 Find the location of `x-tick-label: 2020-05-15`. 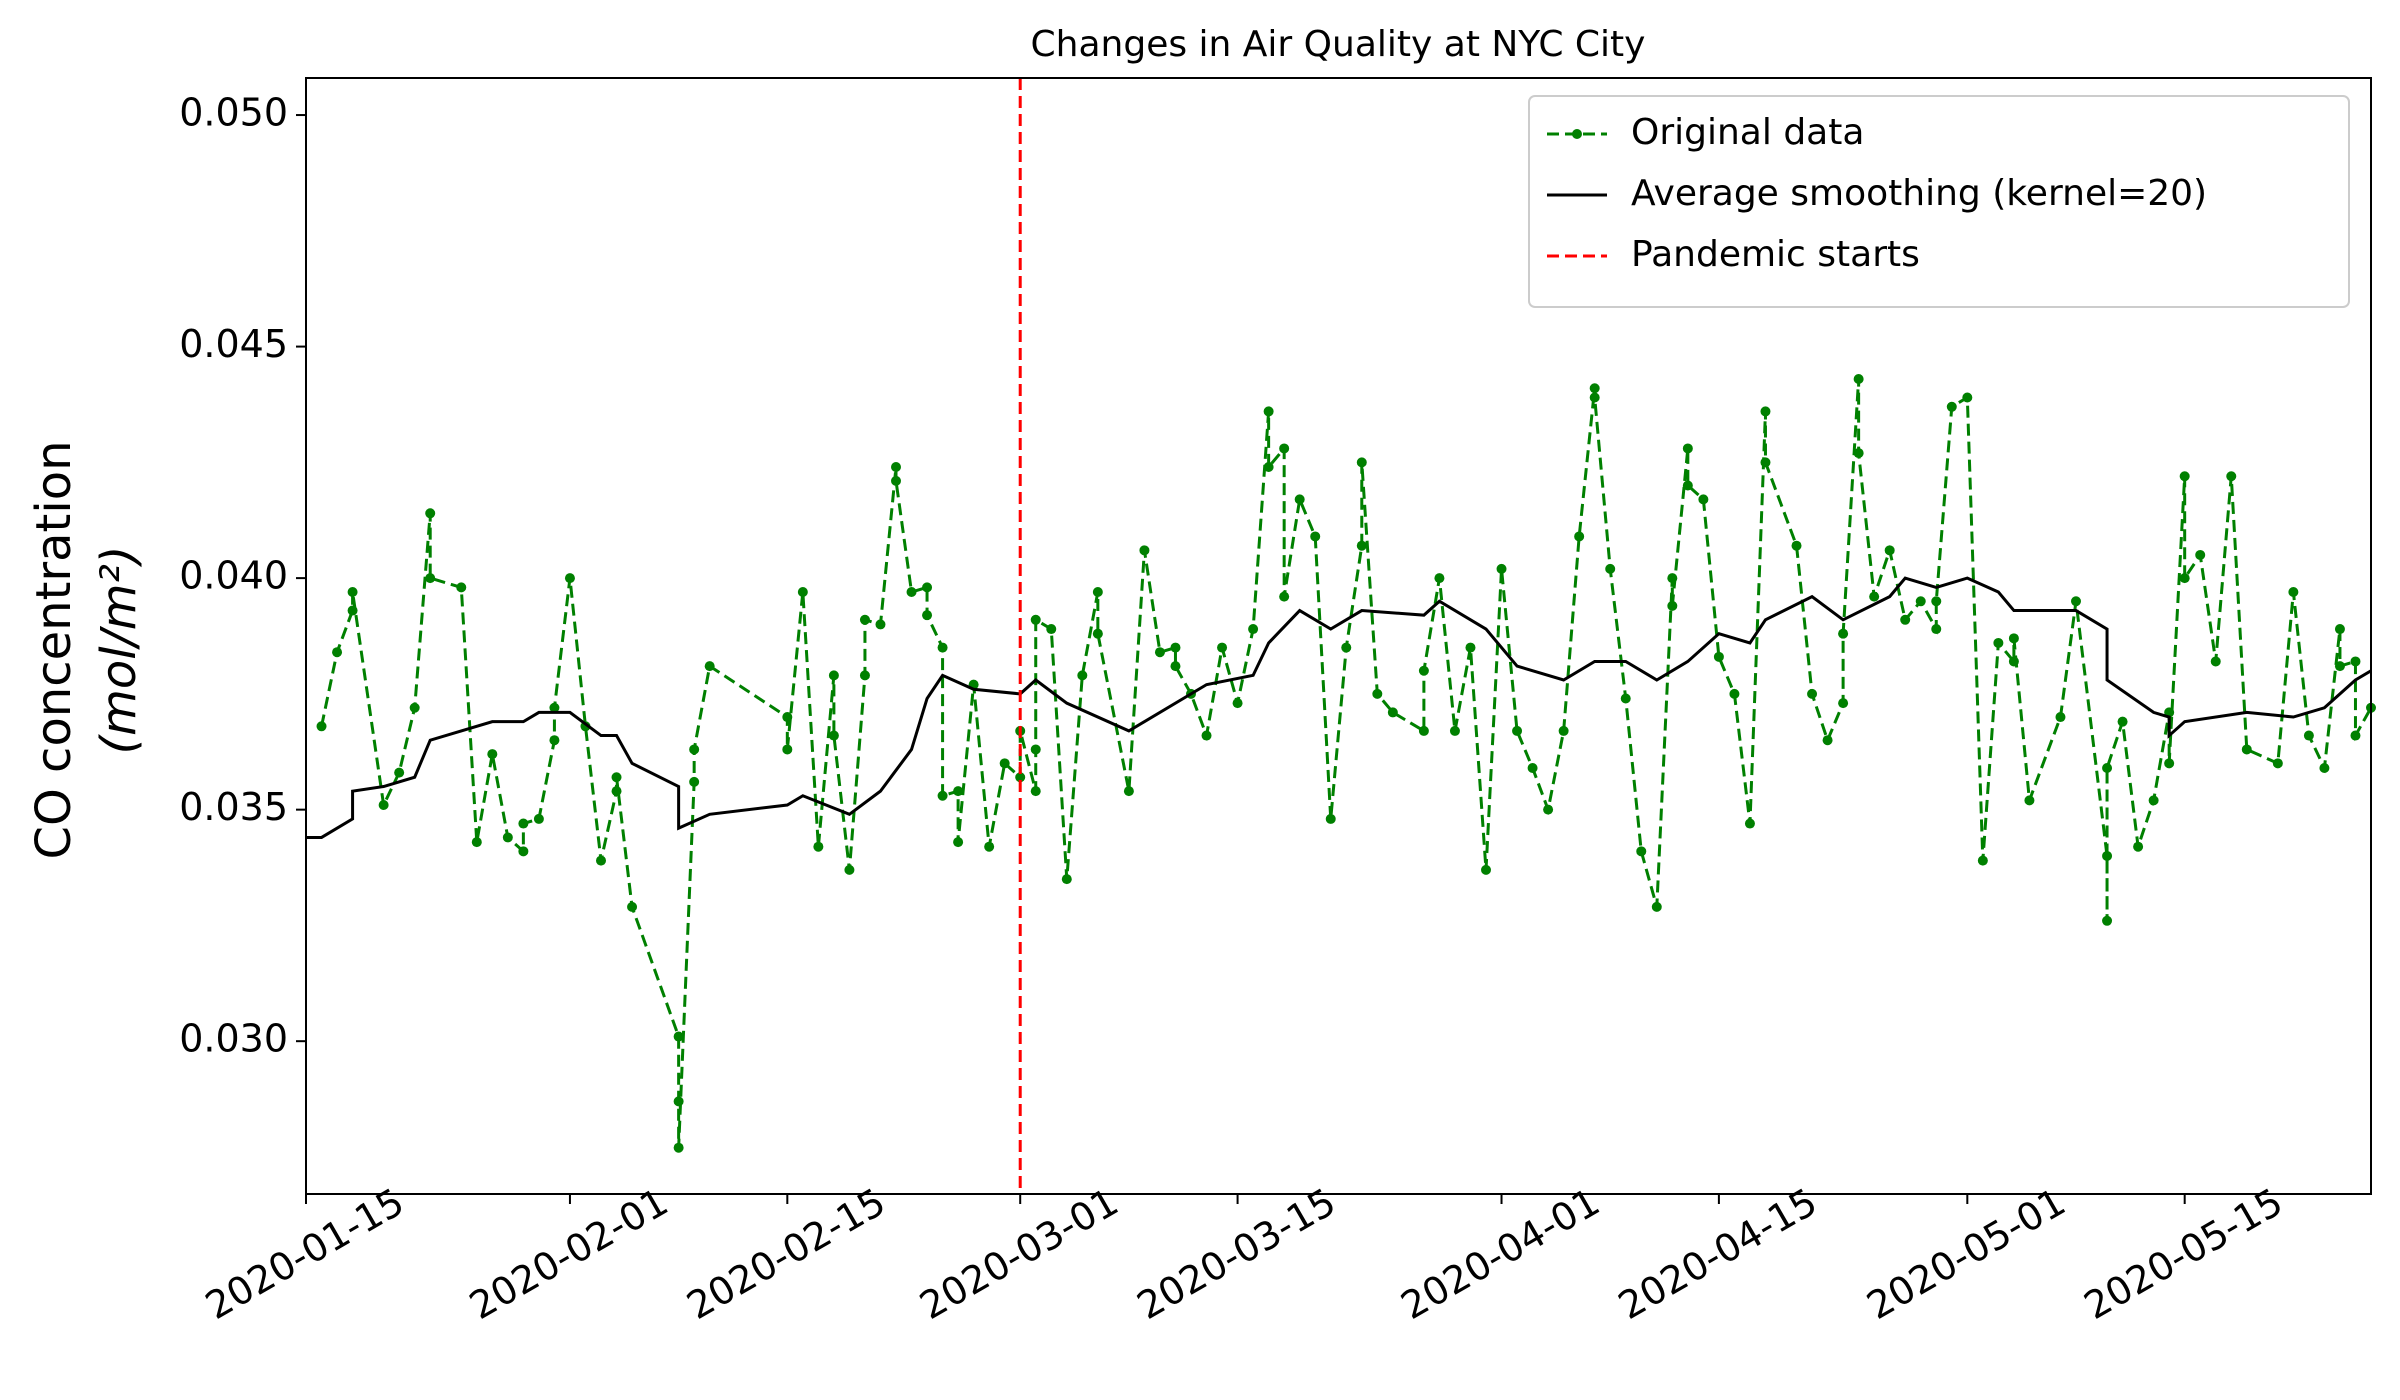

x-tick-label: 2020-05-15 is located at coordinates (2183, 1254).